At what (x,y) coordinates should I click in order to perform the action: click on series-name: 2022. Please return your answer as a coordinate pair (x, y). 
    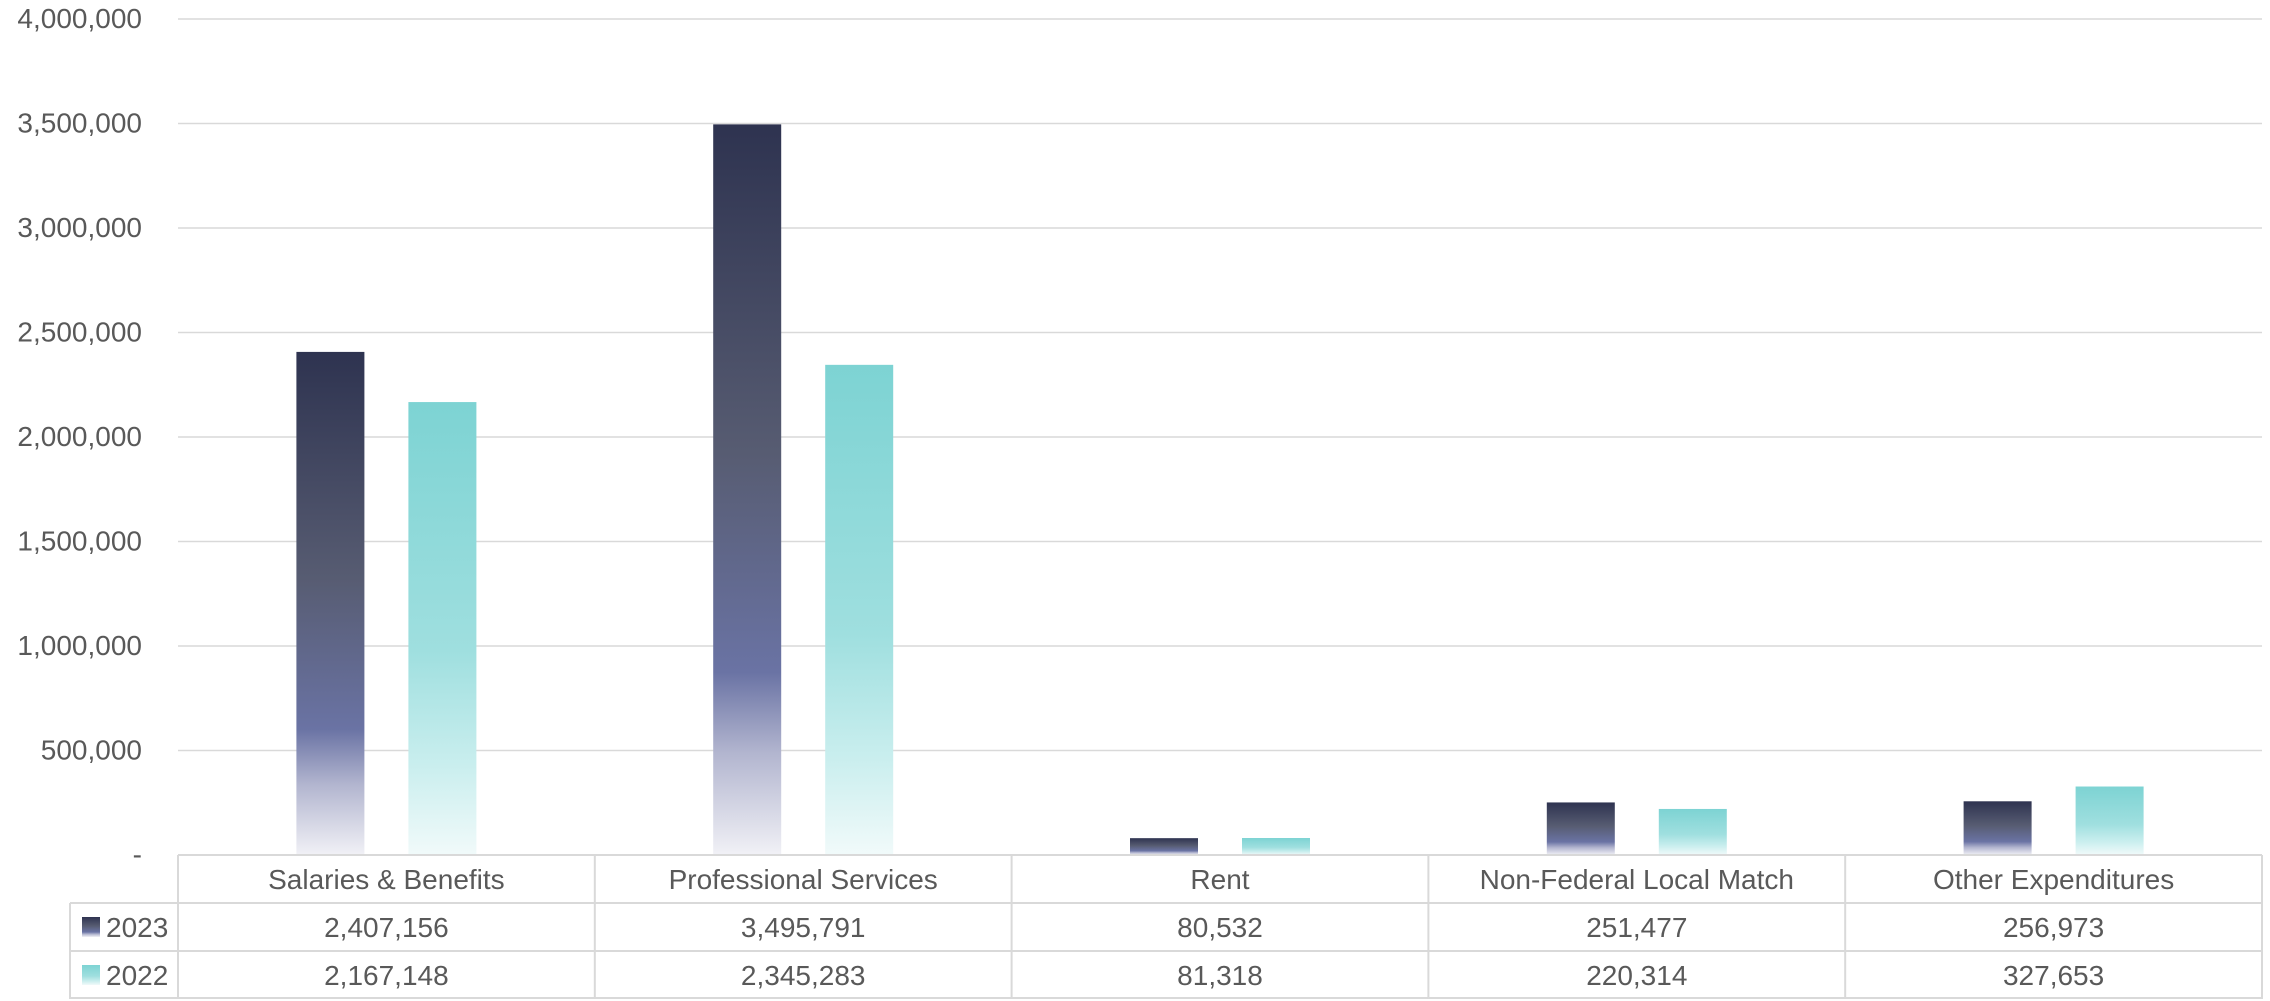
    Looking at the image, I should click on (137, 975).